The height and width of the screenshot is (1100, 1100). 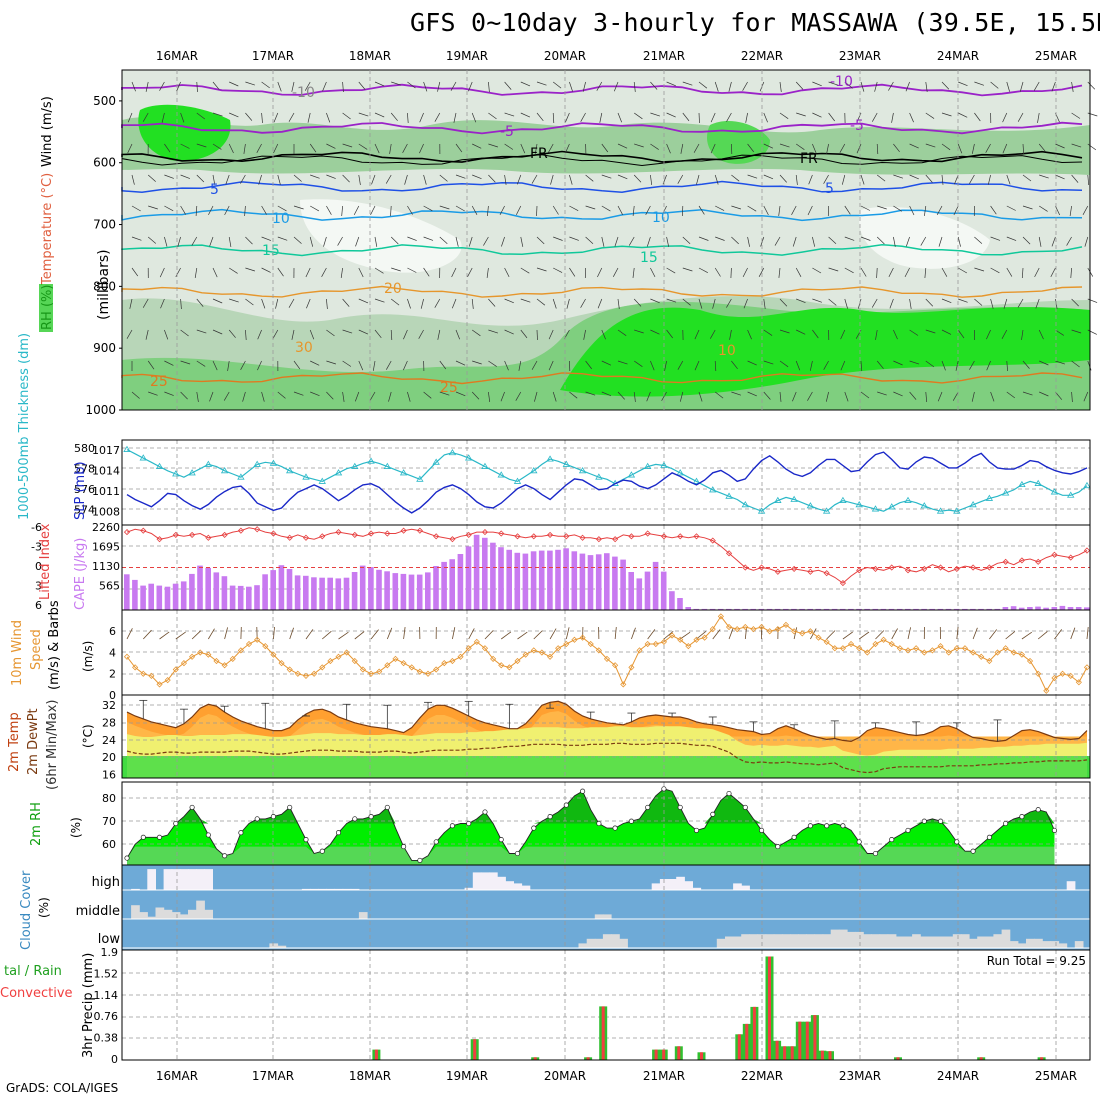 I want to click on isotherm-label: 25, so click(x=449, y=388).